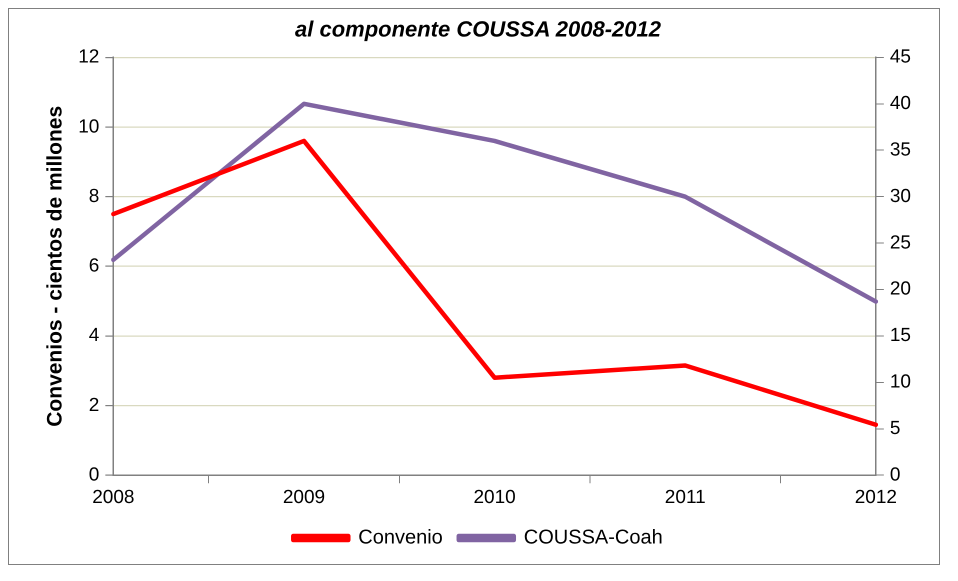 The width and height of the screenshot is (958, 581). Describe the element at coordinates (94, 266) in the screenshot. I see `y-tick-label: 6` at that location.